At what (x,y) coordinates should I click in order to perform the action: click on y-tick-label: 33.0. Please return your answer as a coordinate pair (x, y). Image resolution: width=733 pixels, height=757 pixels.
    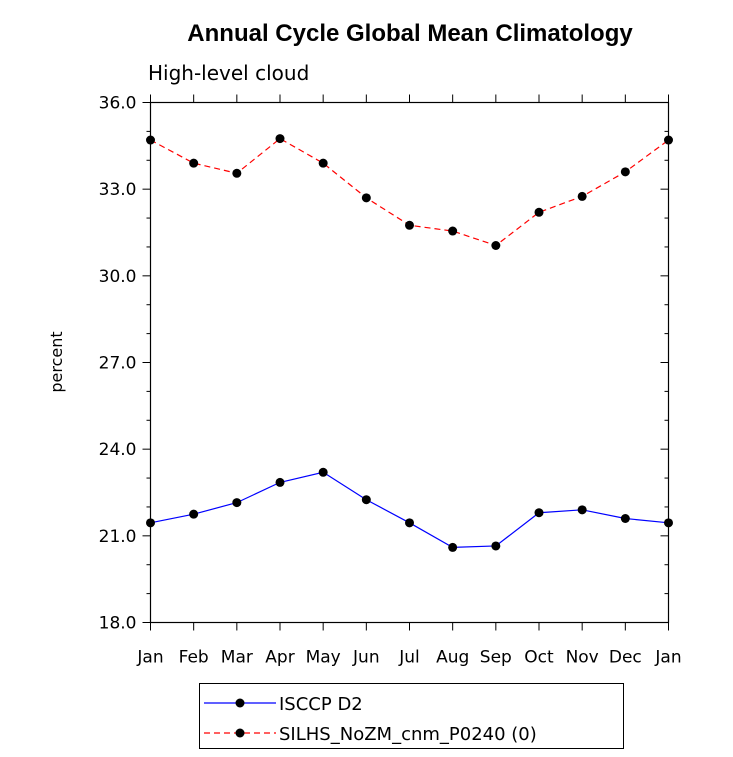
    Looking at the image, I should click on (118, 190).